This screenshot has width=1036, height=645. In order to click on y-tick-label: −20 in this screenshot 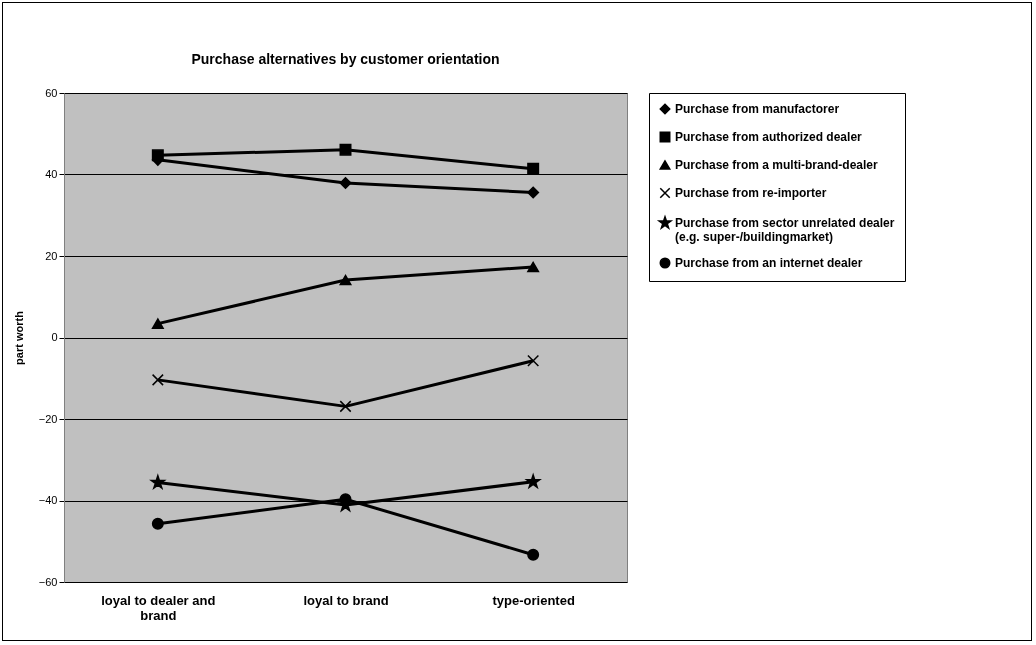, I will do `click(48, 418)`.